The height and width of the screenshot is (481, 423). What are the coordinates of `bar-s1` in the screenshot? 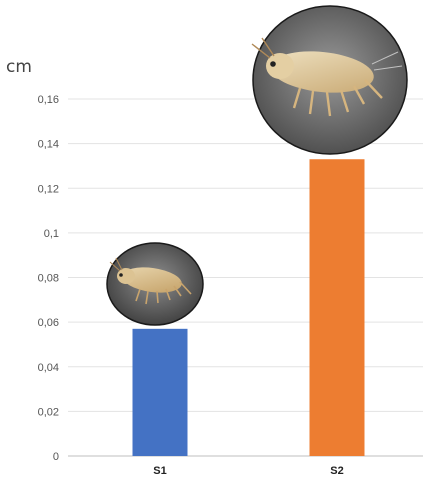 It's located at (160, 392).